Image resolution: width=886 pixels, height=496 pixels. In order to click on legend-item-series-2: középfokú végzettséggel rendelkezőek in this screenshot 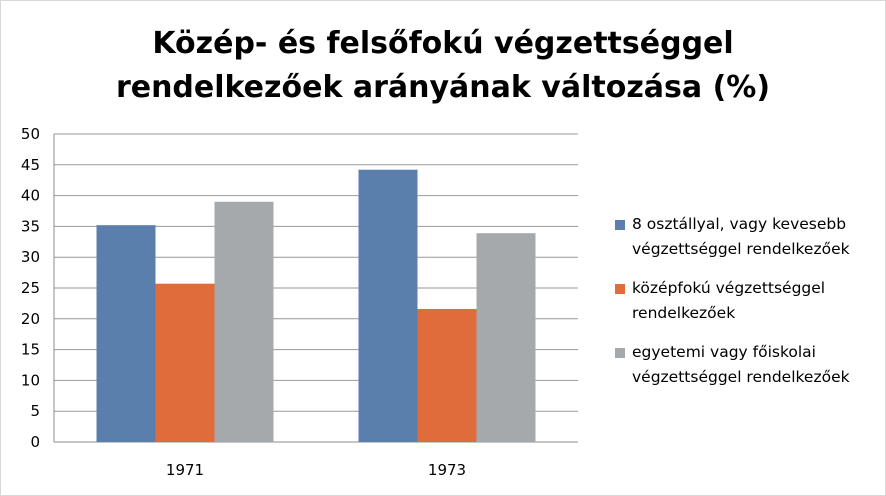, I will do `click(747, 301)`.